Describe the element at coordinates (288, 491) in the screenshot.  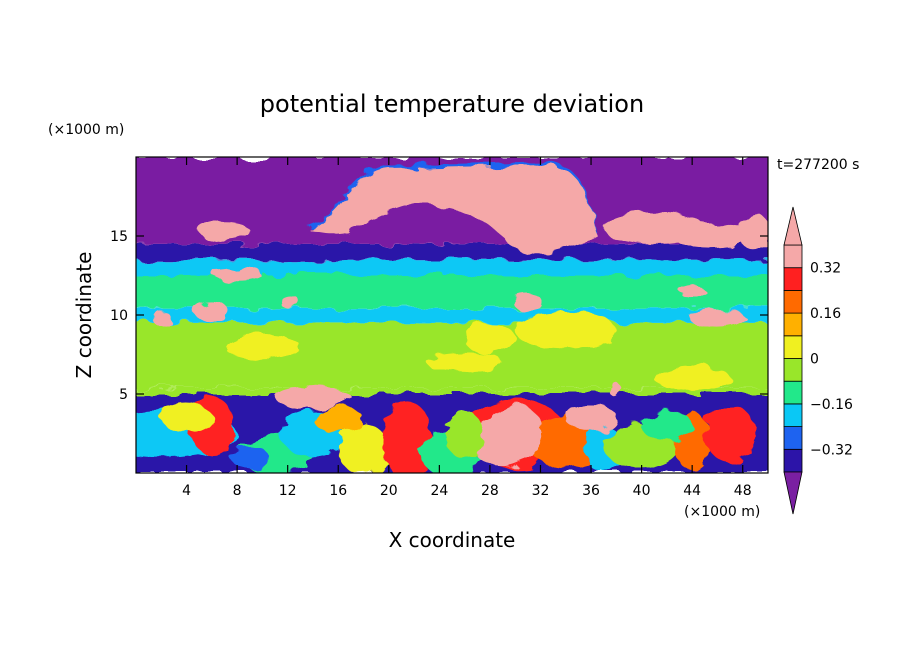
I see `x-tick-label: 12` at that location.